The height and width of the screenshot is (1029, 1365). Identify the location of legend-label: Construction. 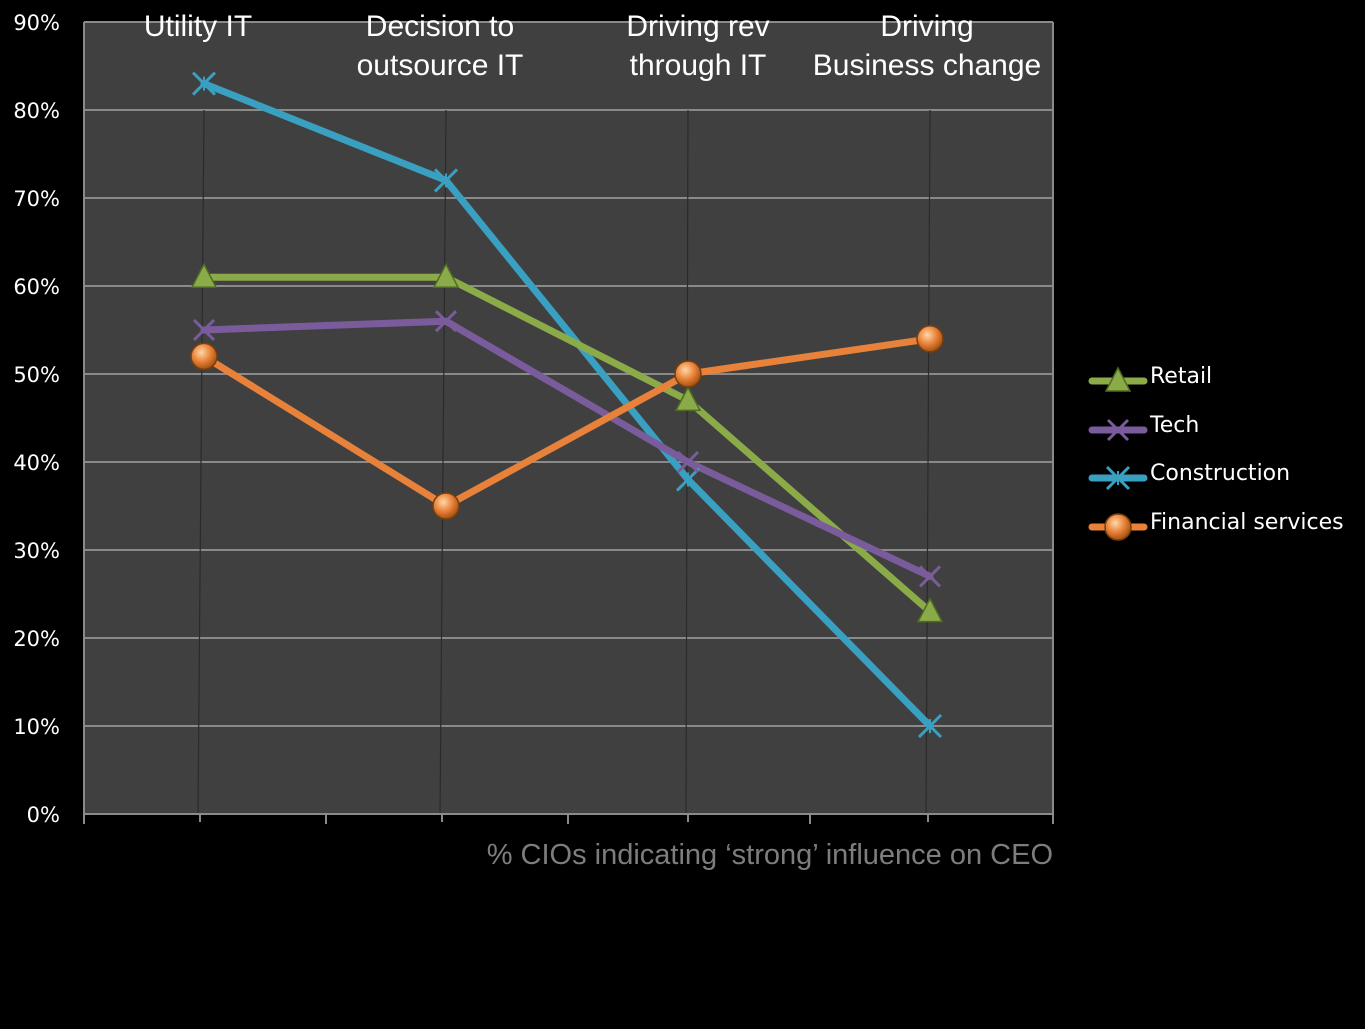
(1220, 473).